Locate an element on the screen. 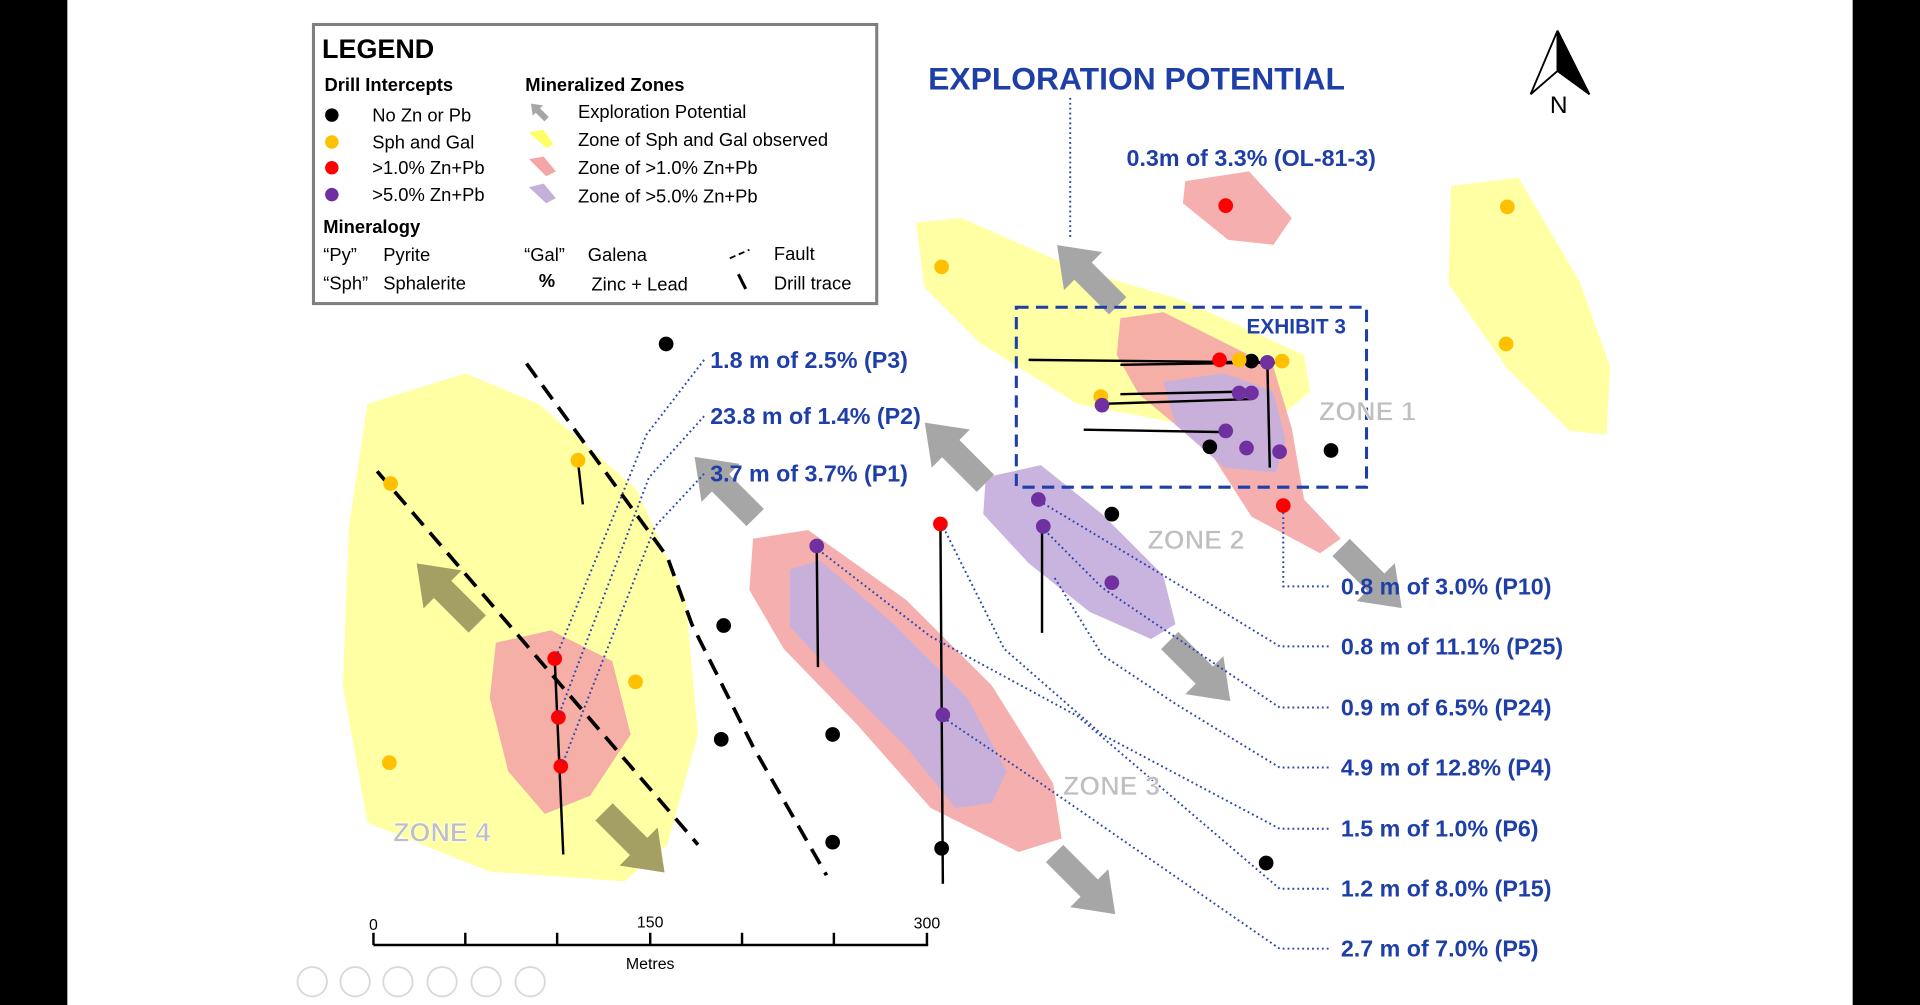 Image resolution: width=1920 pixels, height=1005 pixels. intercept-label: 1.5 m of 1.0% (P6) is located at coordinates (1440, 829).